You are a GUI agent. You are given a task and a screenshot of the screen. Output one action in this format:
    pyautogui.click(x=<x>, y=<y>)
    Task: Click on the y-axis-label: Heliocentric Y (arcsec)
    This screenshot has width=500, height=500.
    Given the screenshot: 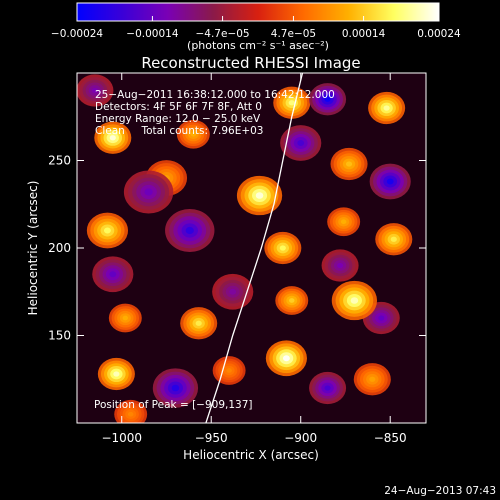 What is the action you would take?
    pyautogui.click(x=33, y=248)
    